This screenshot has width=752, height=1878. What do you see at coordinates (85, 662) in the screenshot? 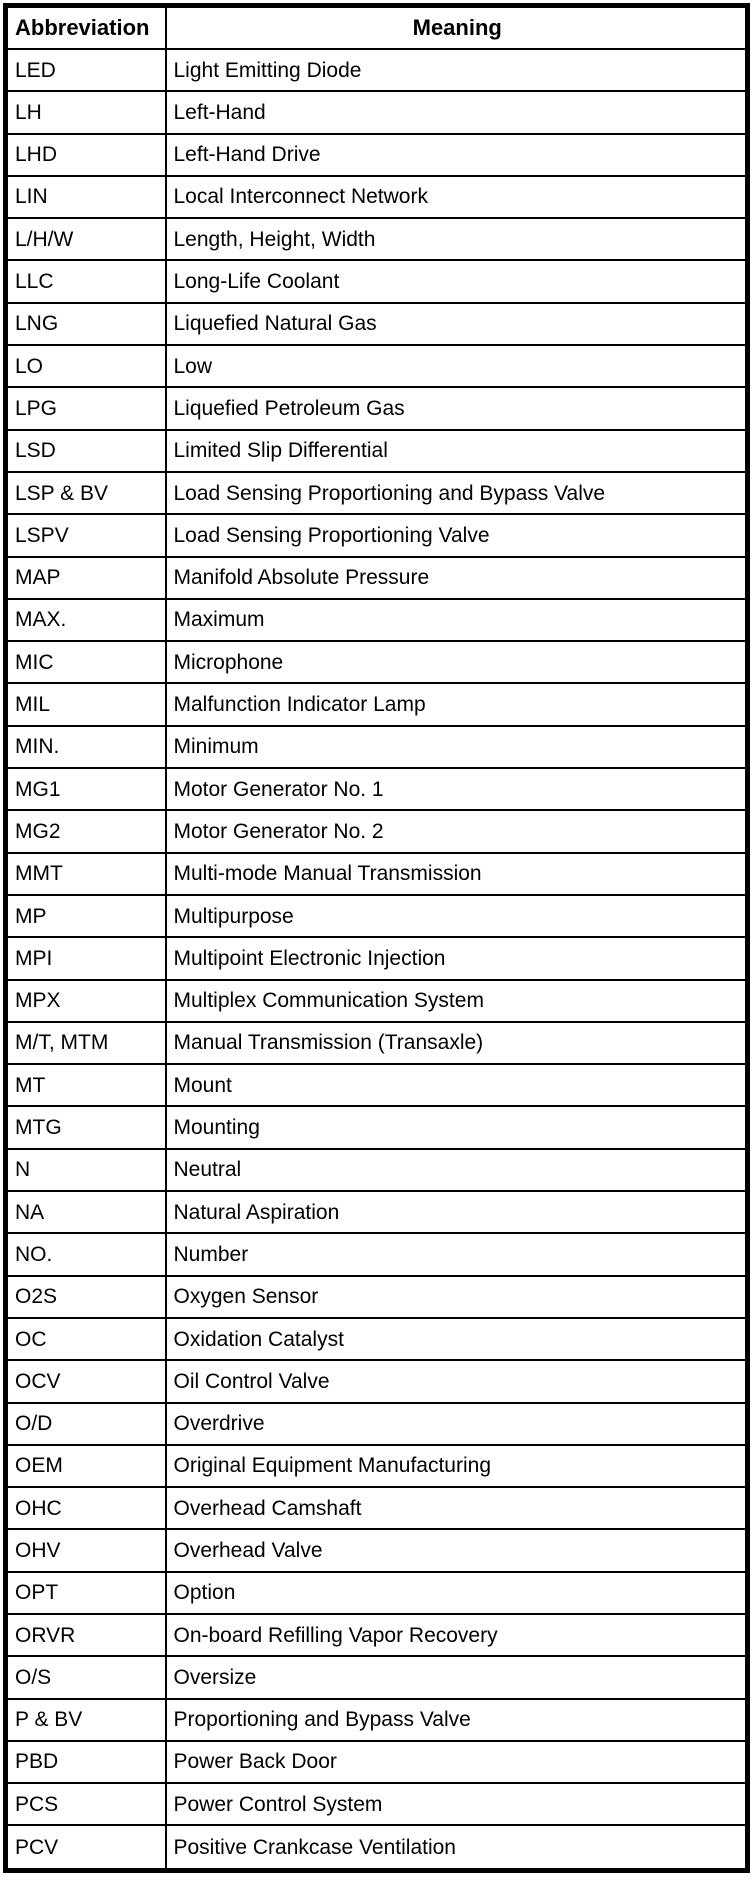
I see `abbreviation-cell: MIC` at bounding box center [85, 662].